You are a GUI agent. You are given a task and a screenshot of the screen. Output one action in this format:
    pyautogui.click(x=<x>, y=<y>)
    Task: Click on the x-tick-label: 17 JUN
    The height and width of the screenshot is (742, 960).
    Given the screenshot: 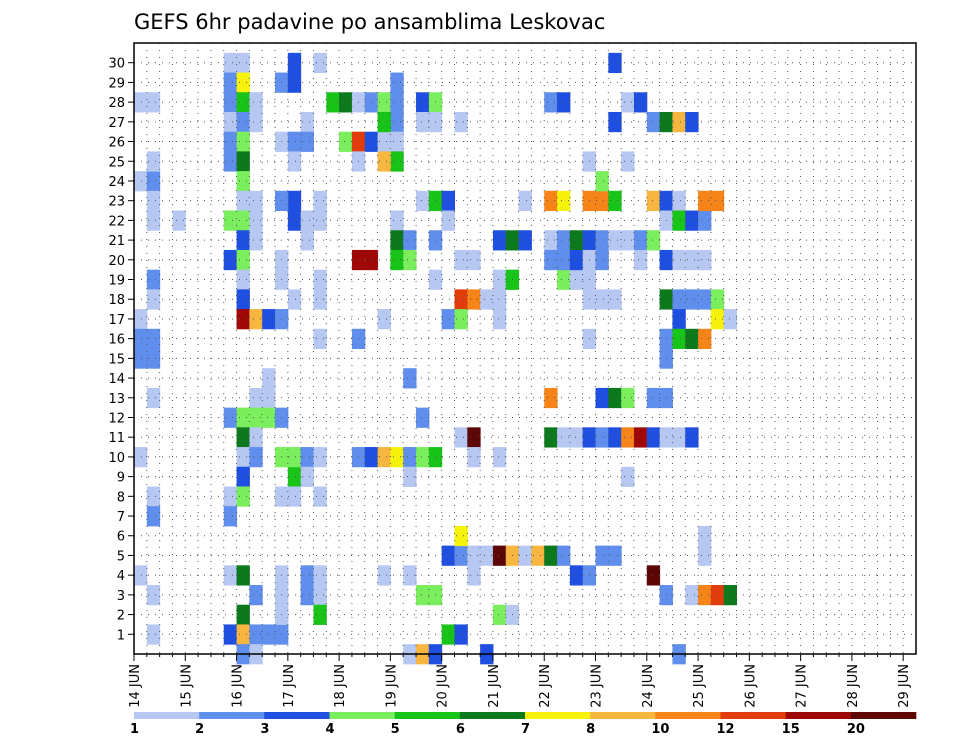 What is the action you would take?
    pyautogui.click(x=289, y=686)
    